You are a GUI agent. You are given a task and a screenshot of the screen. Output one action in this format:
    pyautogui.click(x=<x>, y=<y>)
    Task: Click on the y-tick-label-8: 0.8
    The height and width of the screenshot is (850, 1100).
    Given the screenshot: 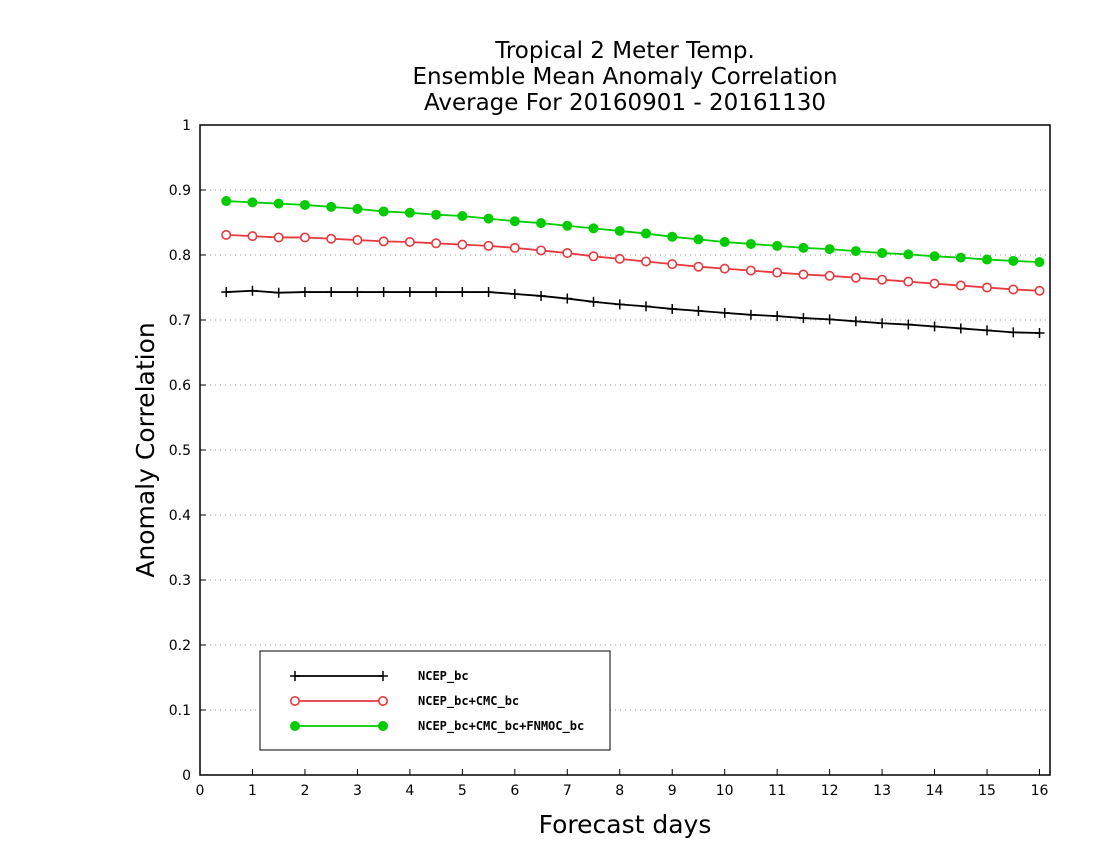 What is the action you would take?
    pyautogui.click(x=180, y=256)
    